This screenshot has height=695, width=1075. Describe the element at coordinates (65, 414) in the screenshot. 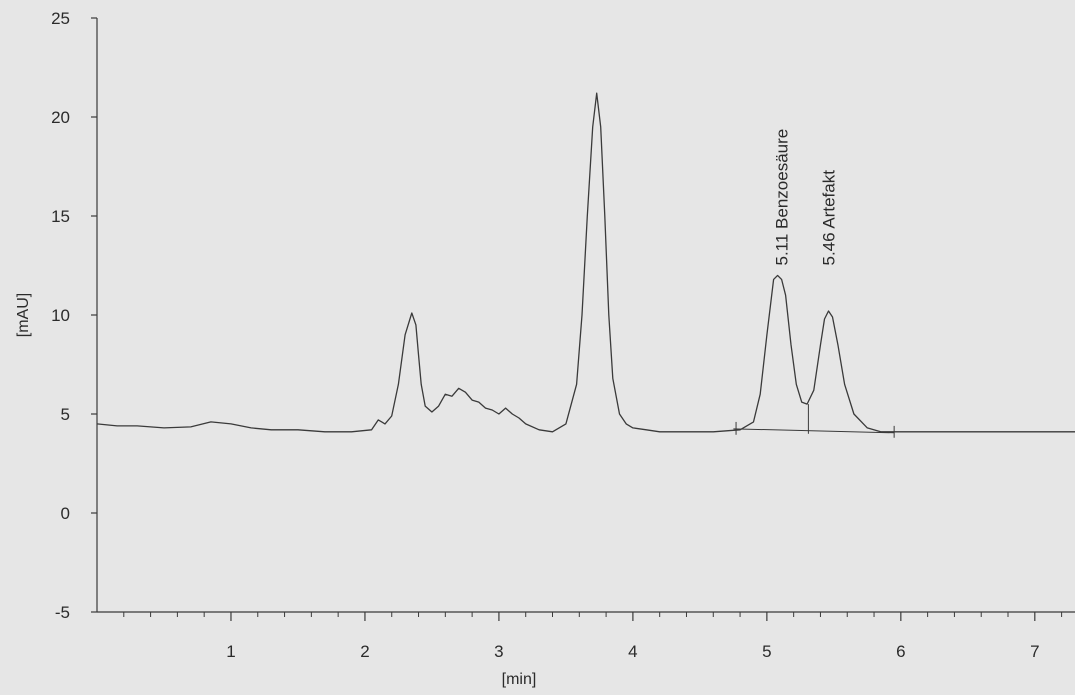

I see `y-tick-label: 5` at that location.